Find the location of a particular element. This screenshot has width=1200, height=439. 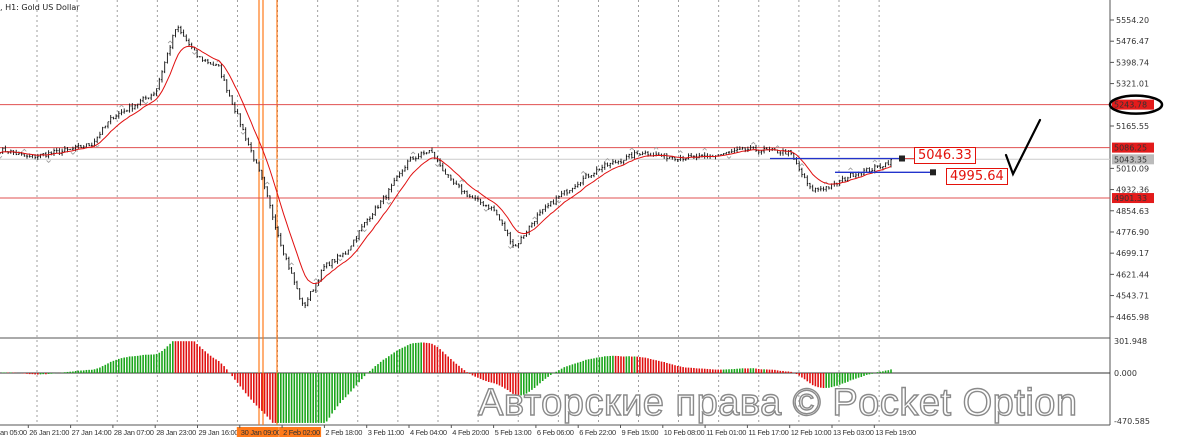

y-tick-label: 4543.71 is located at coordinates (1132, 296).